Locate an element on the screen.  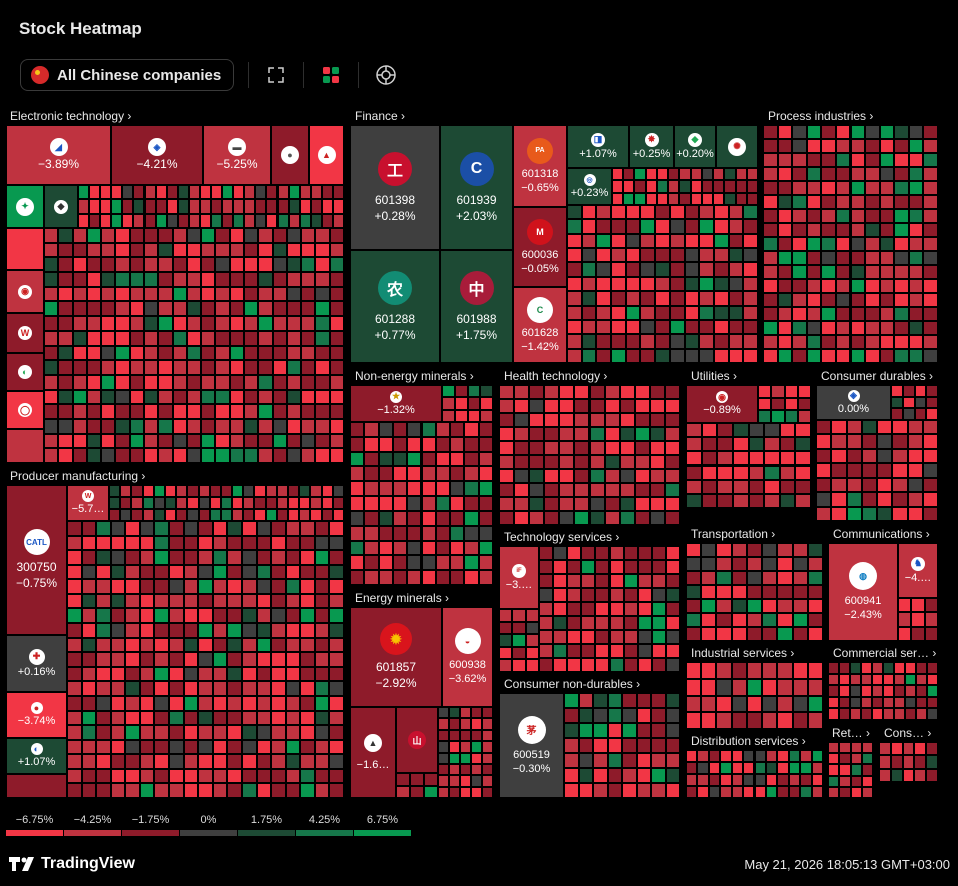
stock-tile: ✹ 601857 −2.92% is located at coordinates (396, 657).